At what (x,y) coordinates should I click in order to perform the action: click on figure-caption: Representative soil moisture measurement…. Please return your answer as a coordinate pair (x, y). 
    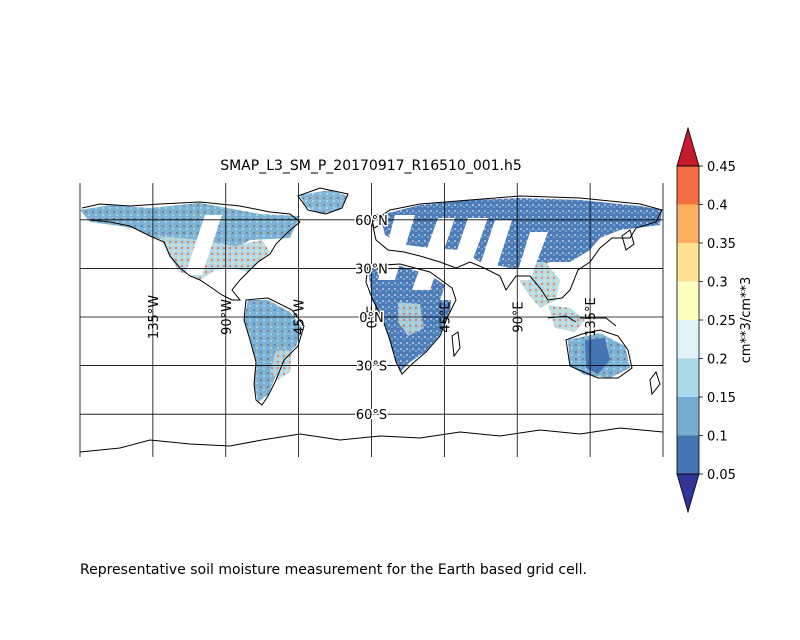
    Looking at the image, I should click on (333, 570).